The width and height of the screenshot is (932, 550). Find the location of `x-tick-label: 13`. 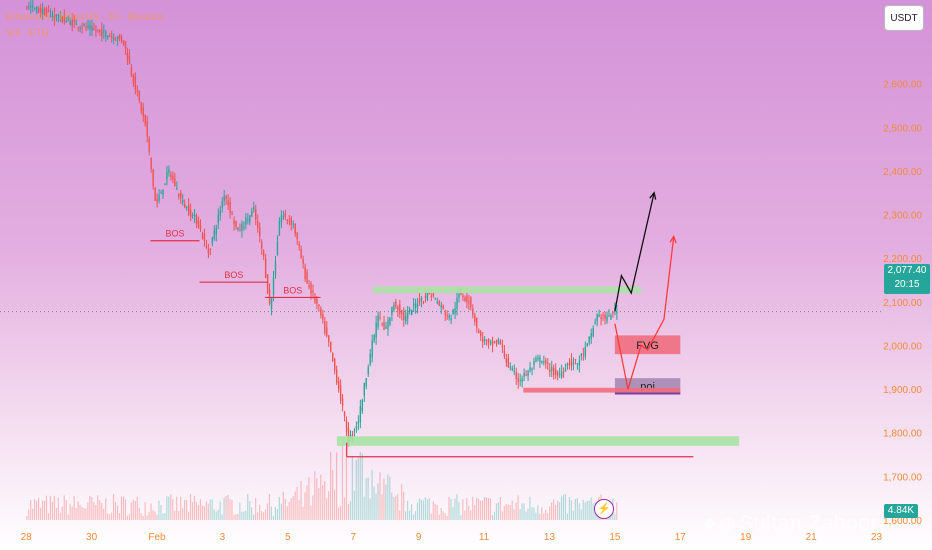

x-tick-label: 13 is located at coordinates (550, 537).